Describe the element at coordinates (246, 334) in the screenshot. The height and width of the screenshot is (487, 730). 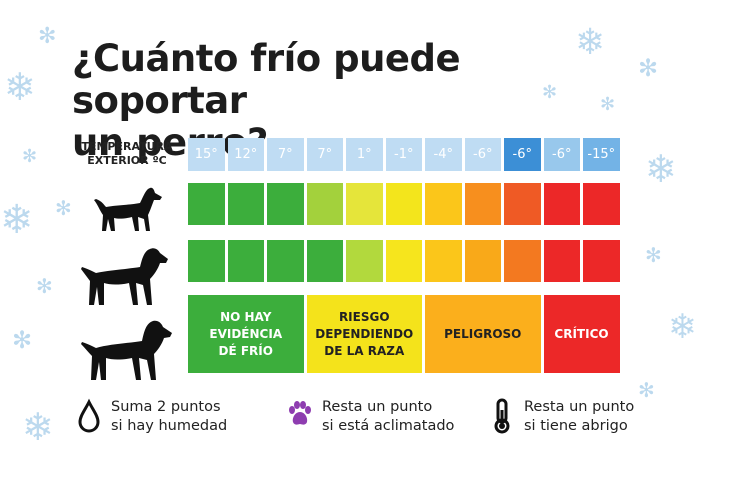
I see `risk-zone: NO HAY EVIDÉNCIA DÉ FRÍO` at that location.